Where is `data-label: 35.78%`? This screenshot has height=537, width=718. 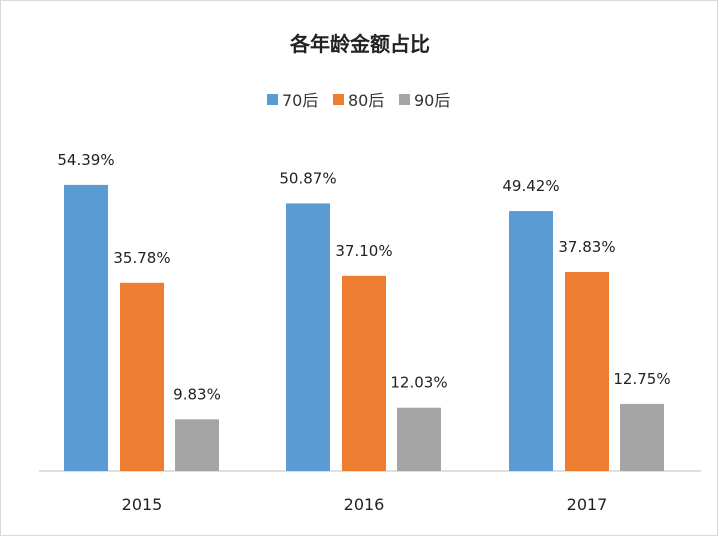
data-label: 35.78% is located at coordinates (141, 258).